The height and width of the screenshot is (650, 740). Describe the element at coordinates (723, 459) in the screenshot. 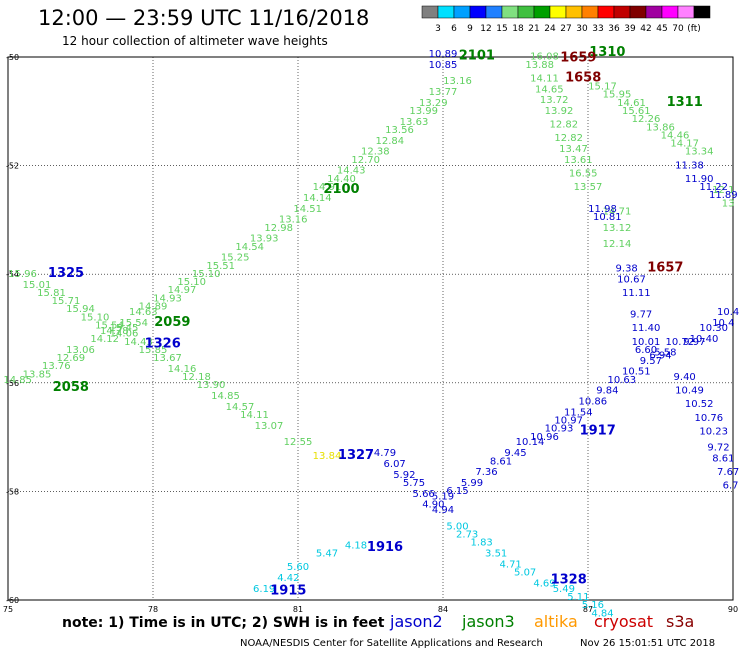

I see `wave-height-value: 8.61` at that location.